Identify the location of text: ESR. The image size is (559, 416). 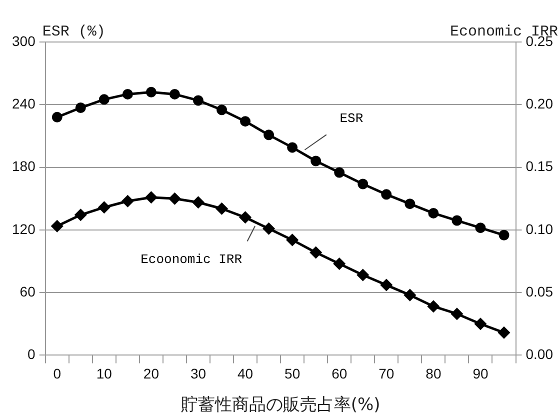
(352, 118).